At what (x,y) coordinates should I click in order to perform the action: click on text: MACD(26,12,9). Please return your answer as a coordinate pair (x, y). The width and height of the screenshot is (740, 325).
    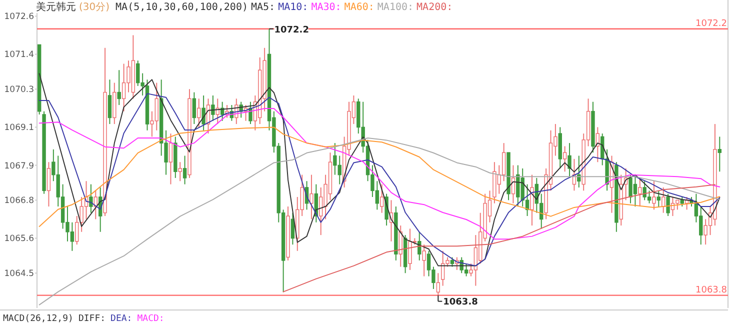
    Looking at the image, I should click on (38, 319).